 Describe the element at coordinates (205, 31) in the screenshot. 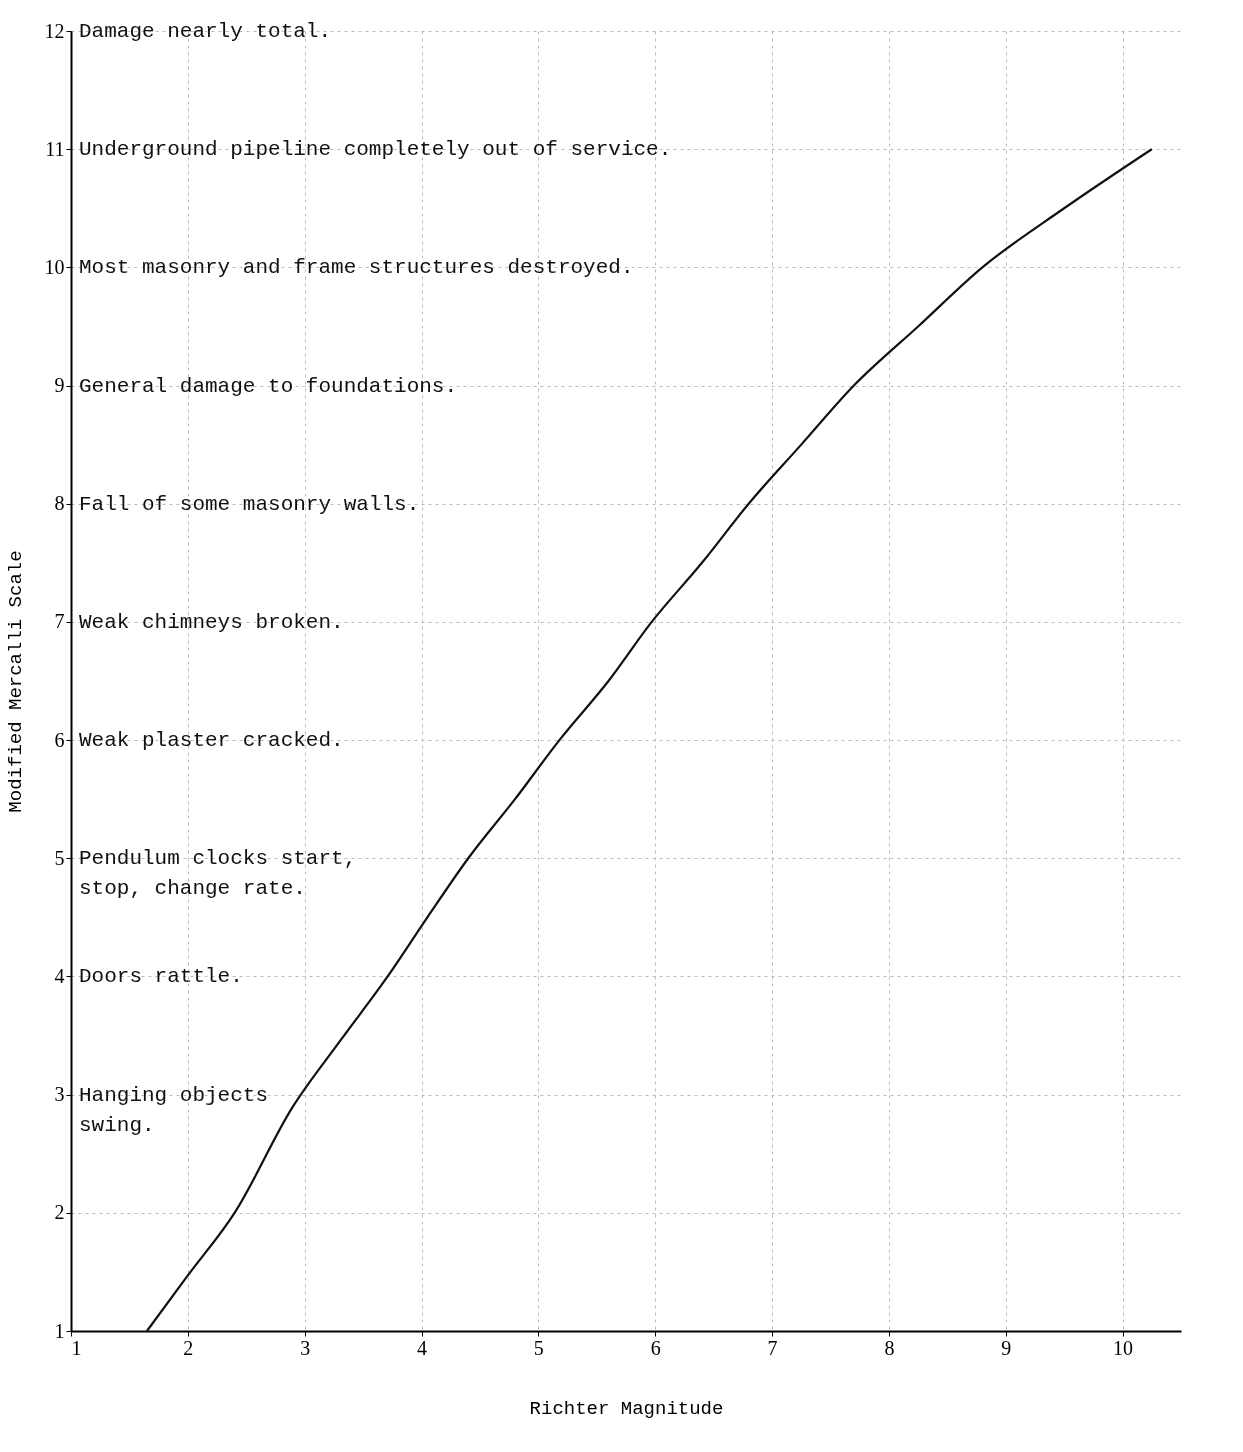

I see `annotation: Damage nearly total.` at that location.